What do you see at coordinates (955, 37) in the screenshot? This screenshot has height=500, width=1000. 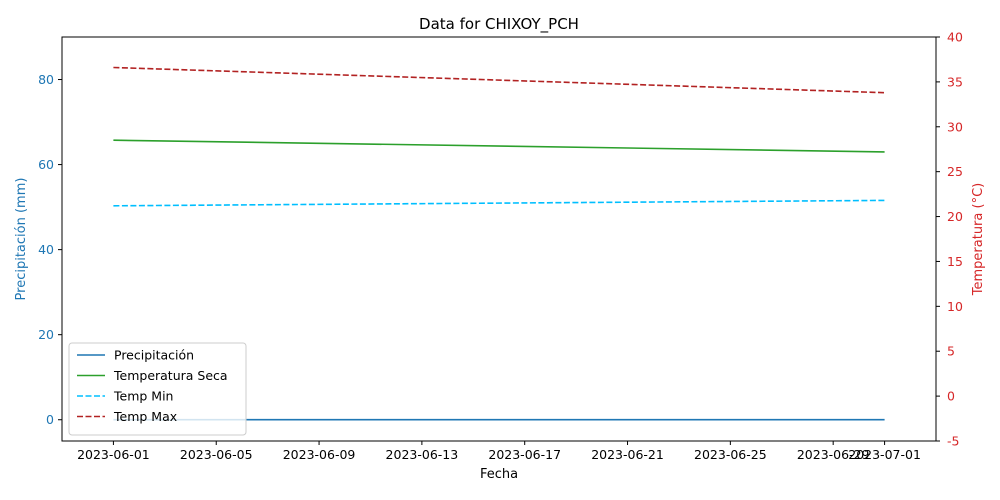 I see `y-right-tick-label: 40` at bounding box center [955, 37].